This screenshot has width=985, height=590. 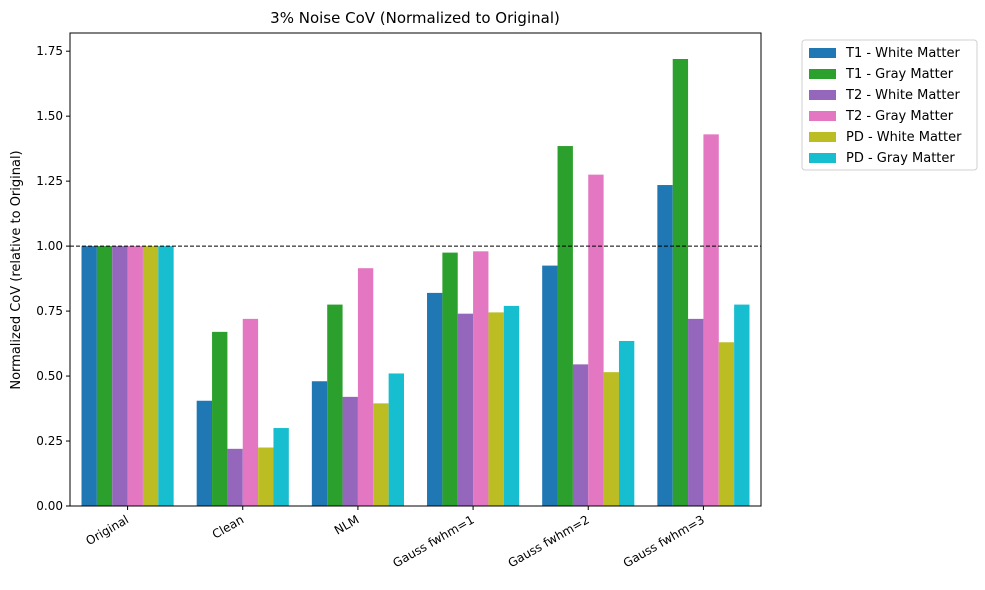 I want to click on y-tick-label: 1.75, so click(x=49, y=51).